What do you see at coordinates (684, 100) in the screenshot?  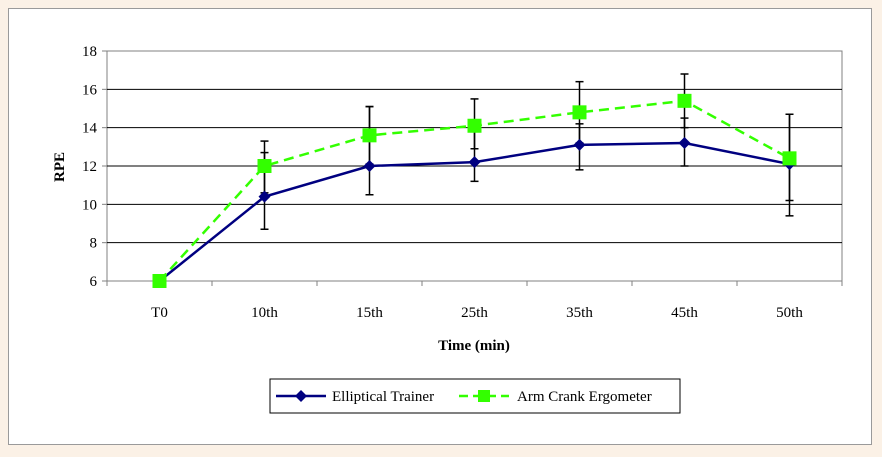 I see `point-arm-crank-ergometer-45th` at bounding box center [684, 100].